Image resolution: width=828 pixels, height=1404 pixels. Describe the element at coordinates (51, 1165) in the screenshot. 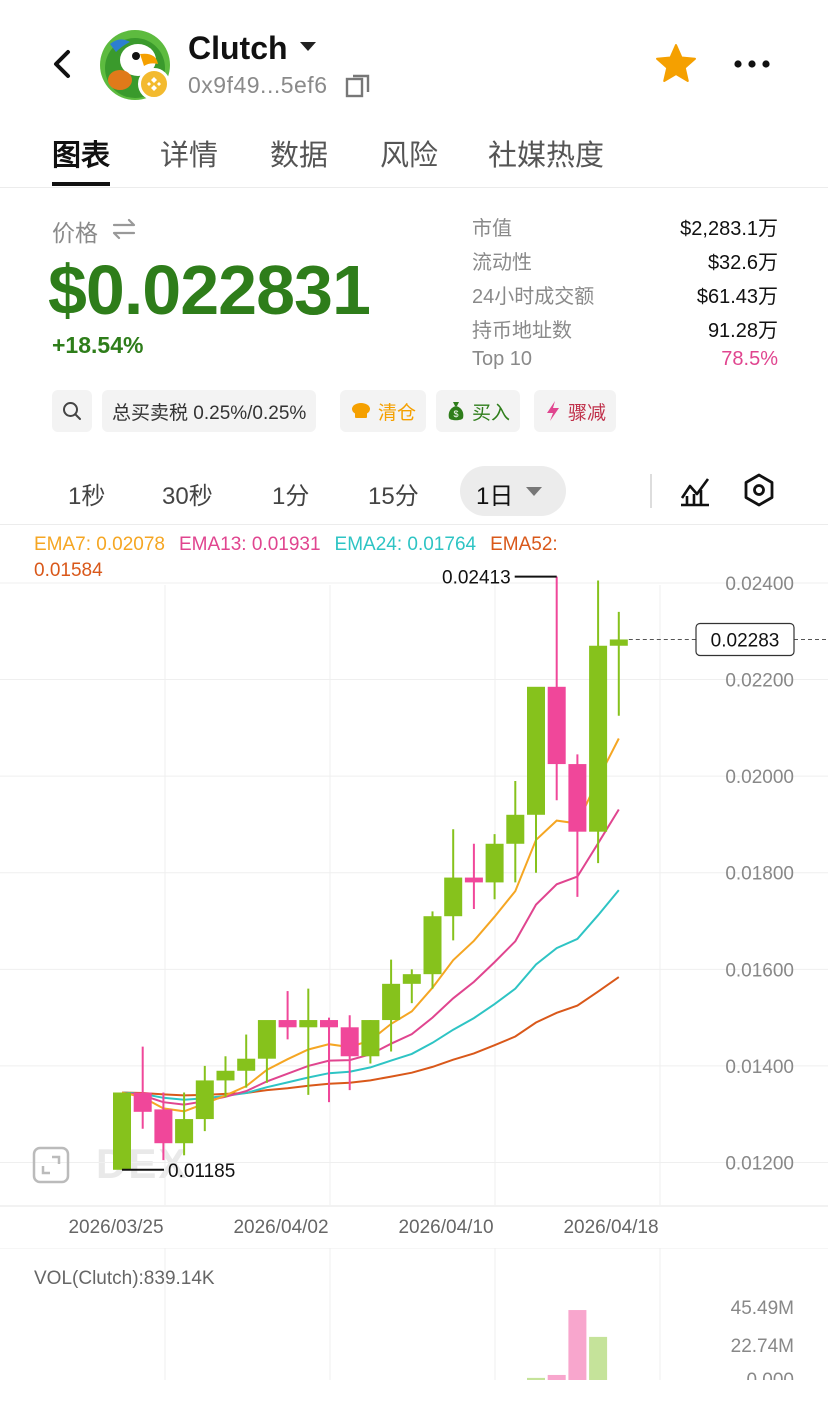

I see `expand-icon` at that location.